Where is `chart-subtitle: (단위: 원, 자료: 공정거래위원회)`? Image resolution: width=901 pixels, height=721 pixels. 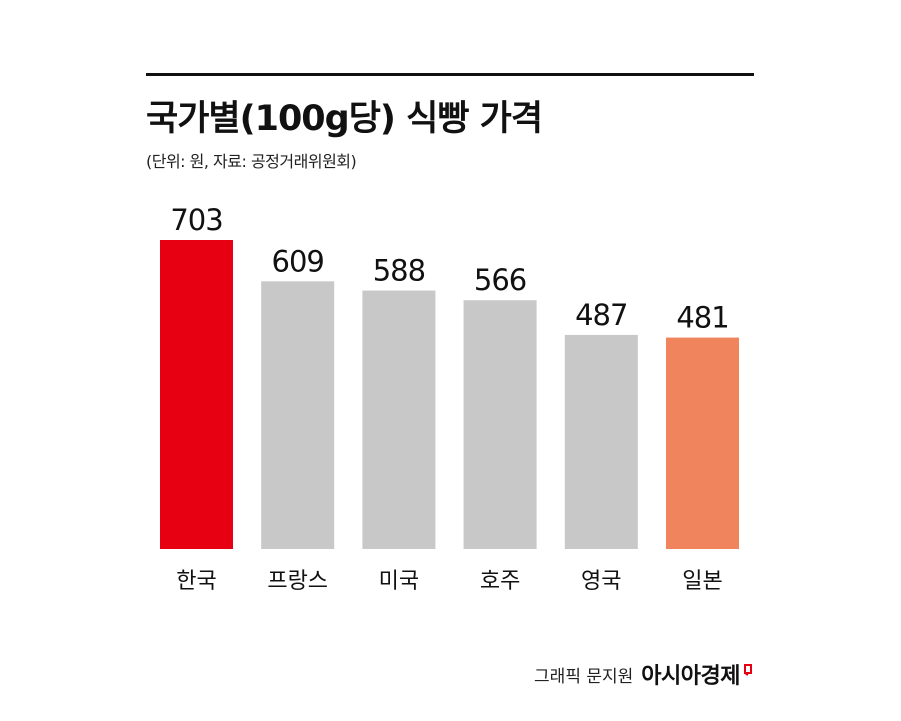 chart-subtitle: (단위: 원, 자료: 공정거래위원회) is located at coordinates (251, 161).